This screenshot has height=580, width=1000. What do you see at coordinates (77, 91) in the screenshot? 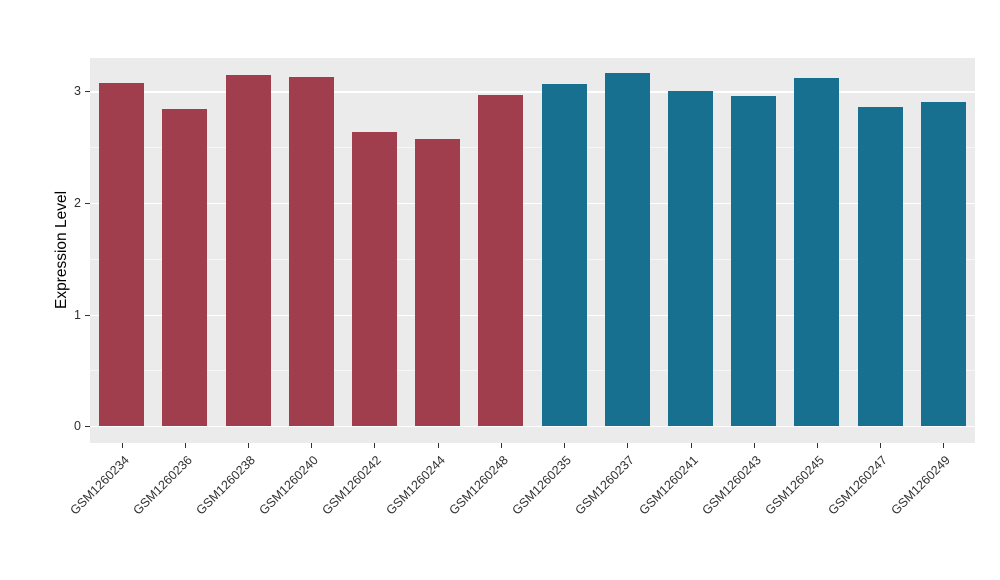
I see `y-tick-label-3: 3` at bounding box center [77, 91].